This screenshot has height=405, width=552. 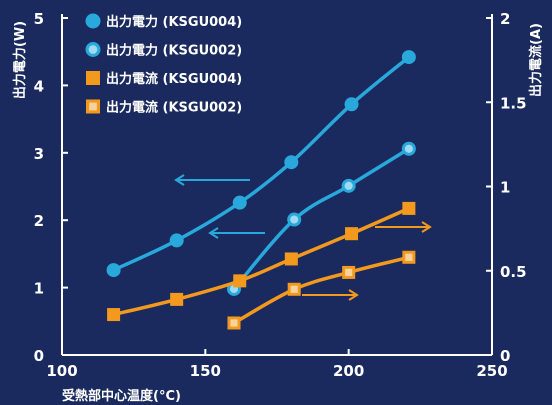 What do you see at coordinates (39, 19) in the screenshot?
I see `y-left-tick-label: 5` at bounding box center [39, 19].